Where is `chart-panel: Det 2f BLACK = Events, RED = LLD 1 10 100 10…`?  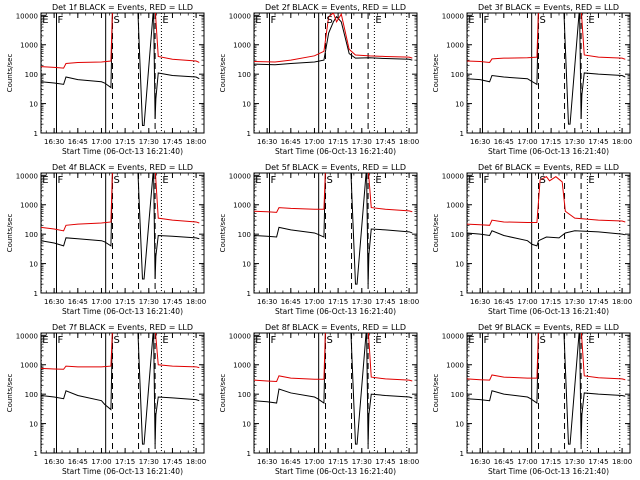 chart-panel: Det 2f BLACK = Events, RED = LLD 1 10 100 10… is located at coordinates (319, 79).